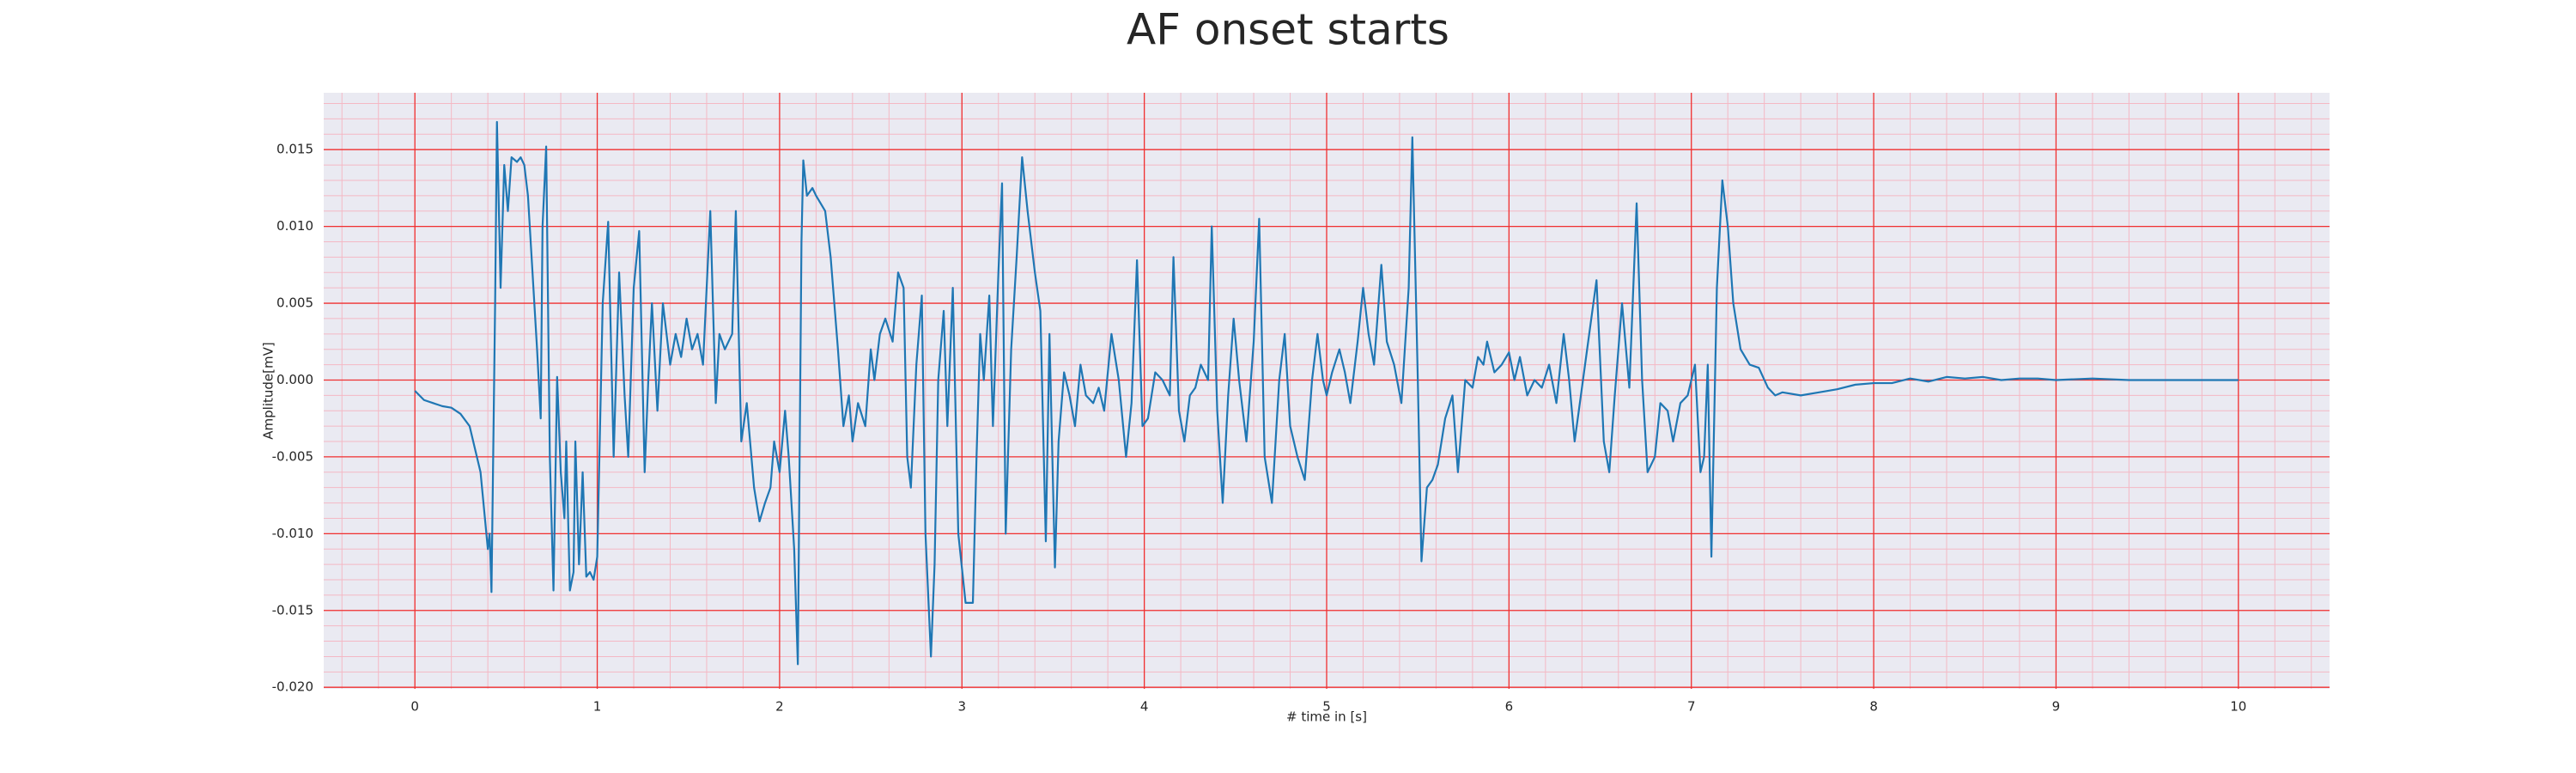  Describe the element at coordinates (292, 533) in the screenshot. I see `y-tick-label: -0.010` at that location.